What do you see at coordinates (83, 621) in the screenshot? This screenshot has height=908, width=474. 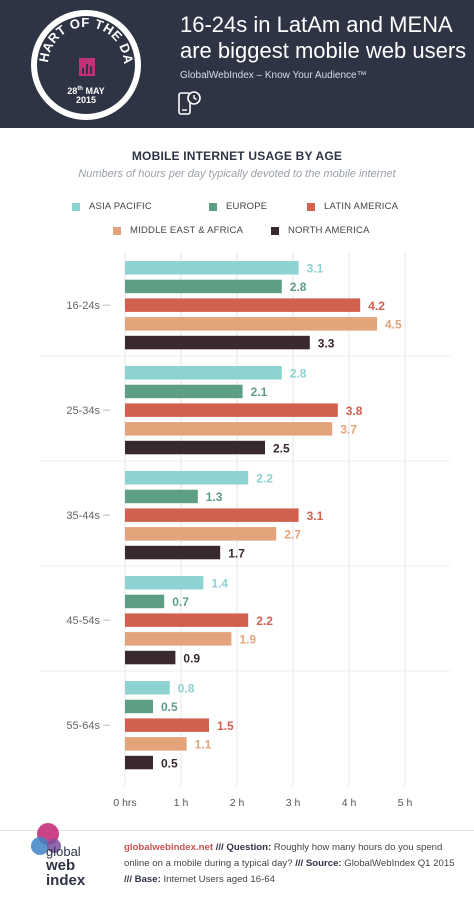 I see `category-label: 45-54s` at bounding box center [83, 621].